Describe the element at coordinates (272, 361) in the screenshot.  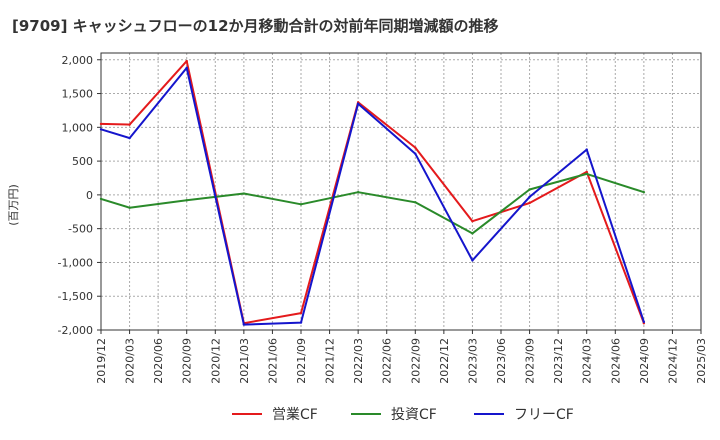
I see `x-tick-label: 2021/06` at that location.